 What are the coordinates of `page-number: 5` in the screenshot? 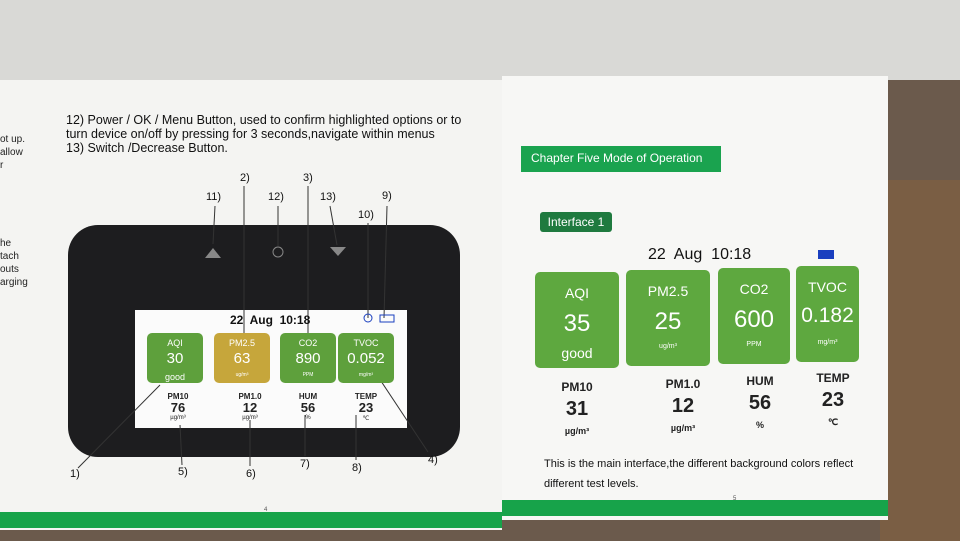 It's located at (735, 499).